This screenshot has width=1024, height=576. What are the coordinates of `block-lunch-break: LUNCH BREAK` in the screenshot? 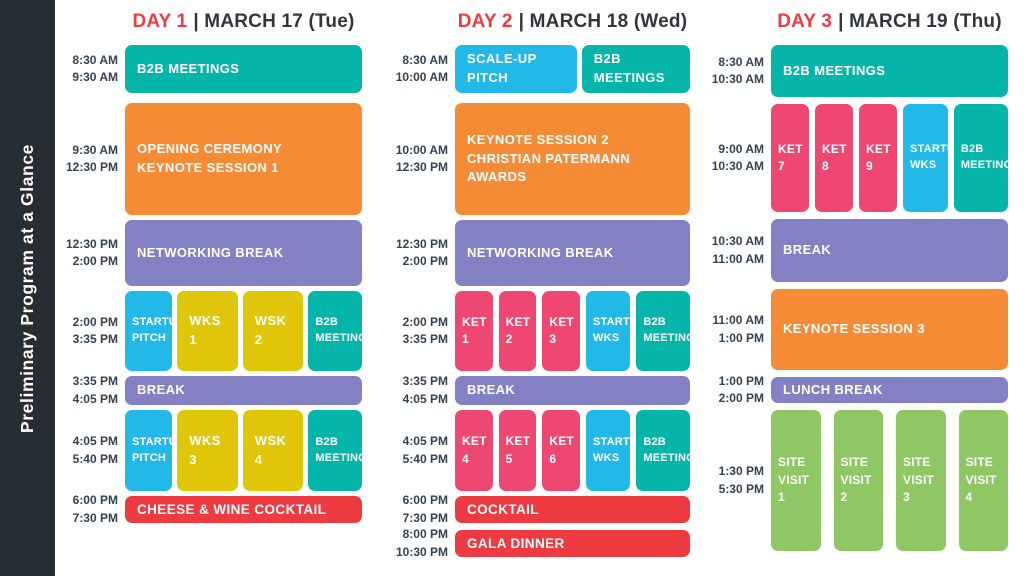 It's located at (889, 390).